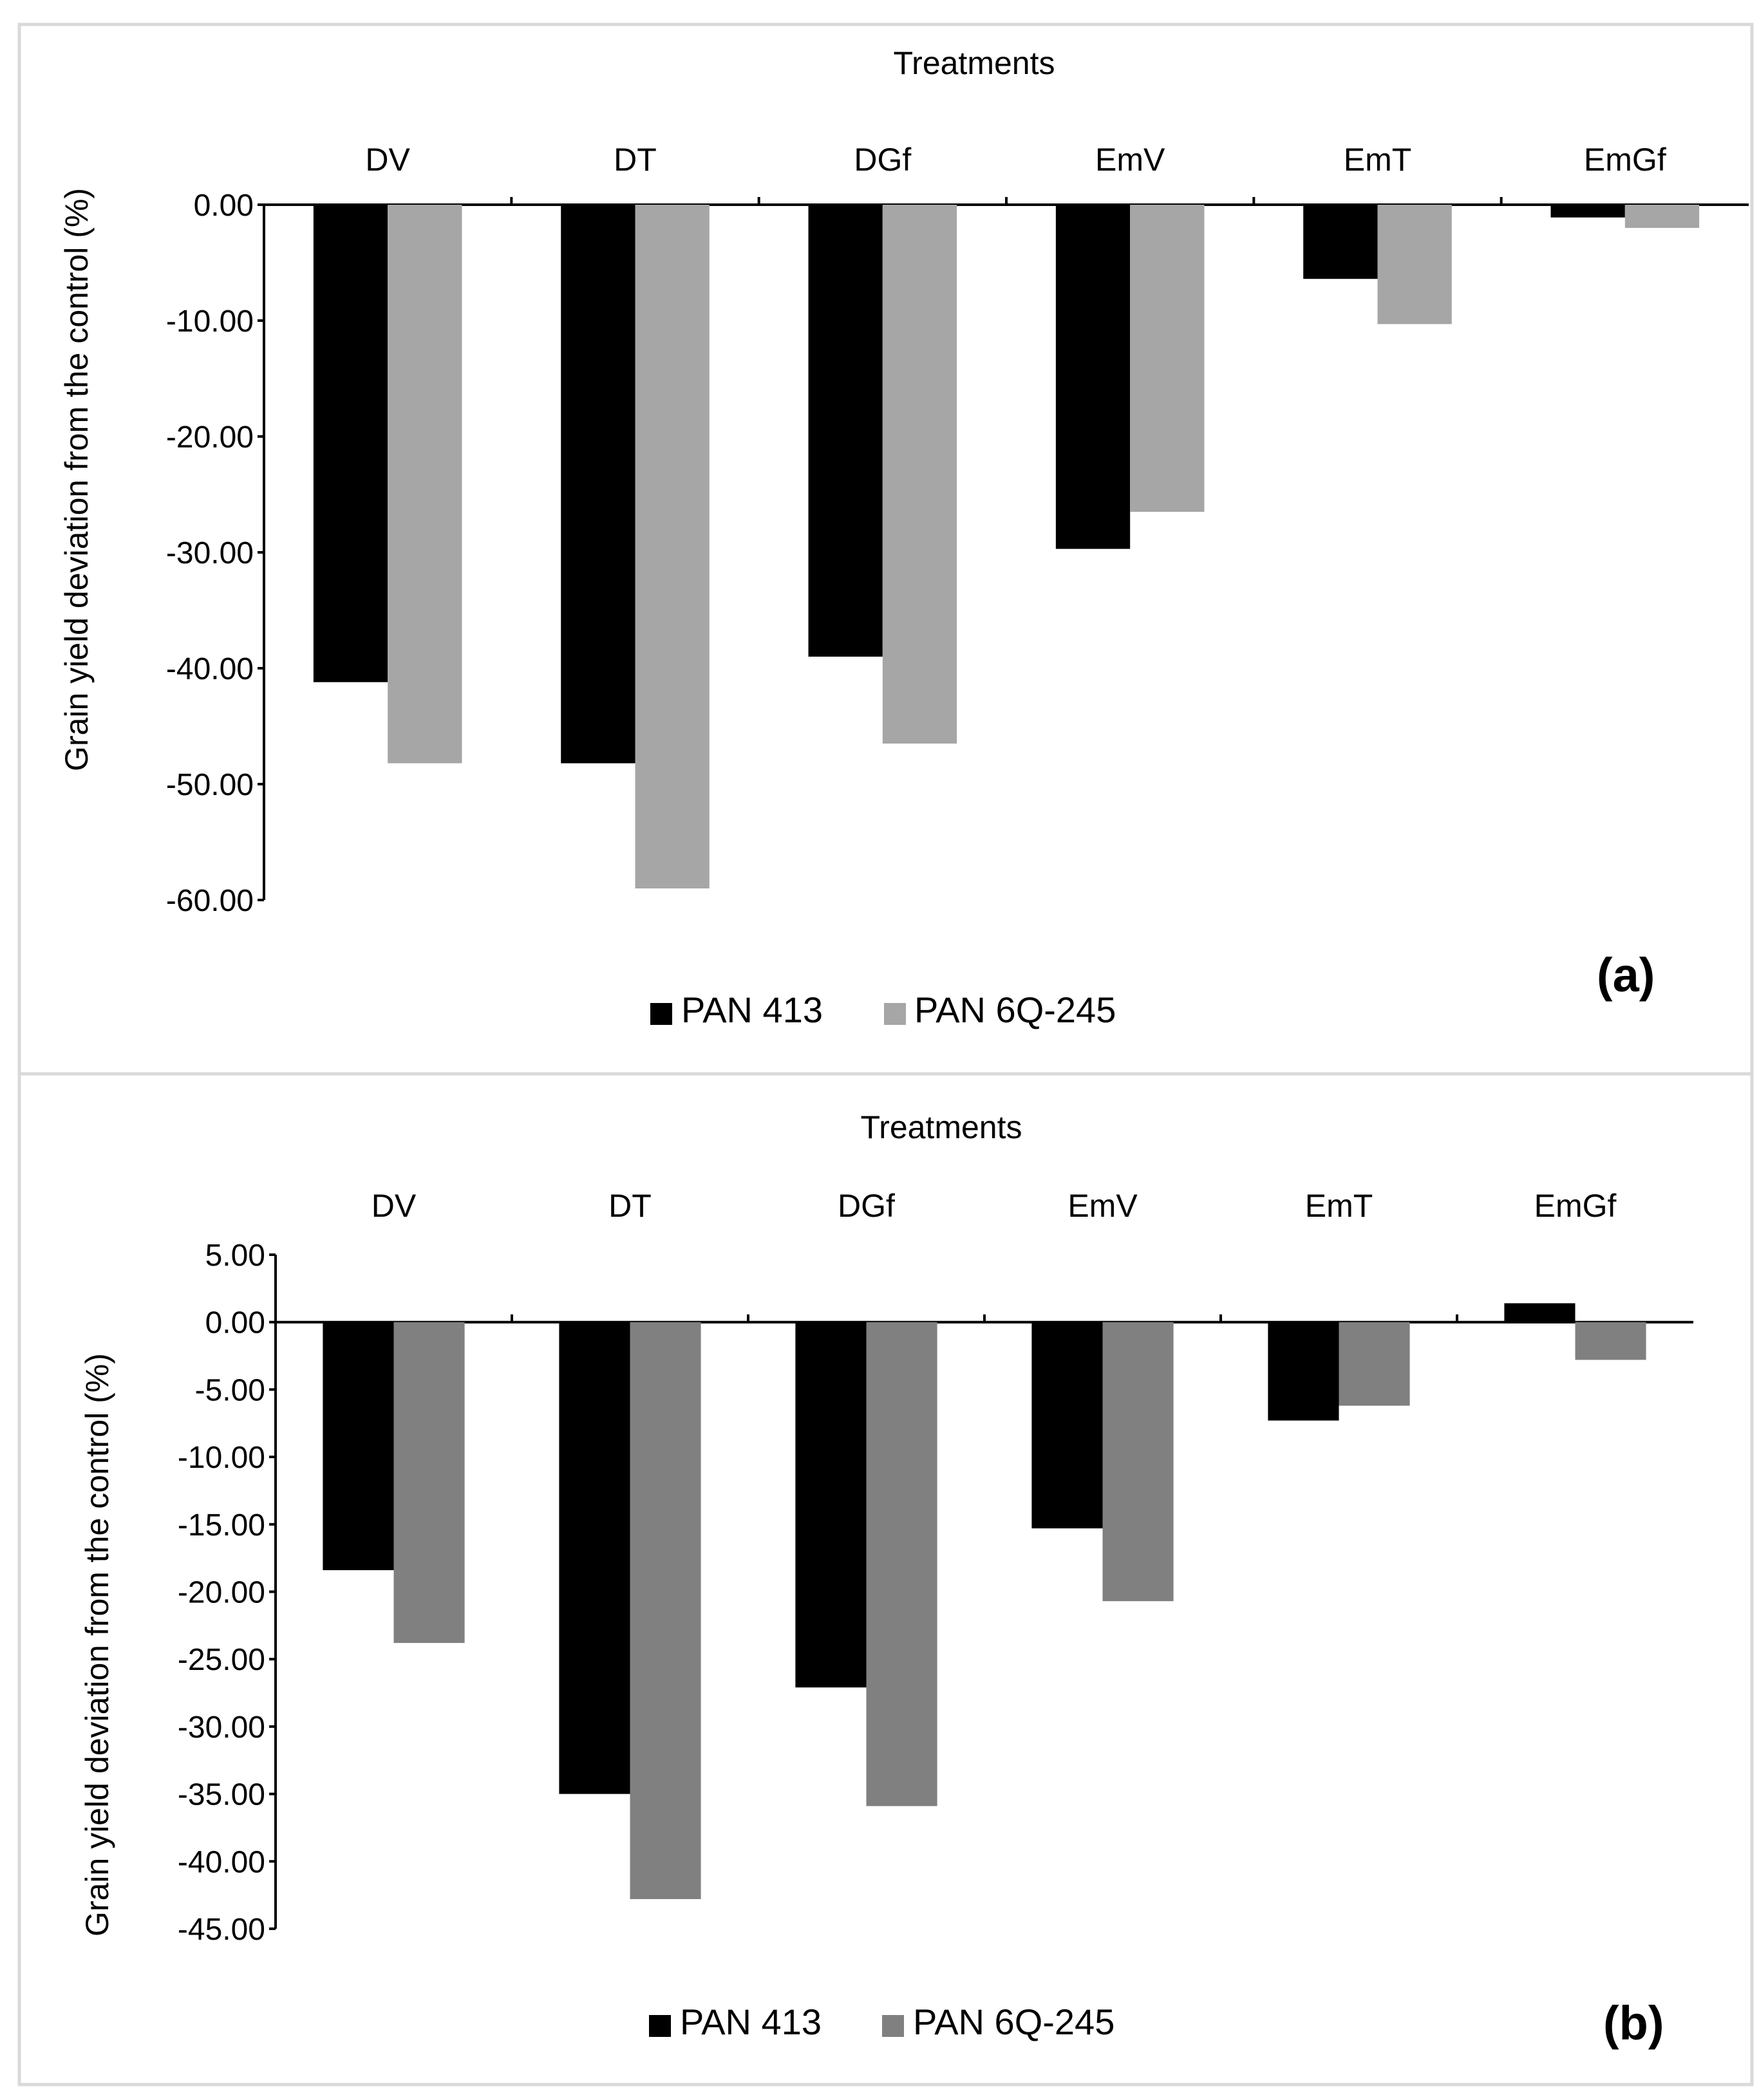 The height and width of the screenshot is (2100, 1759). Describe the element at coordinates (1374, 1364) in the screenshot. I see `panel-b-bar-2-emt` at that location.